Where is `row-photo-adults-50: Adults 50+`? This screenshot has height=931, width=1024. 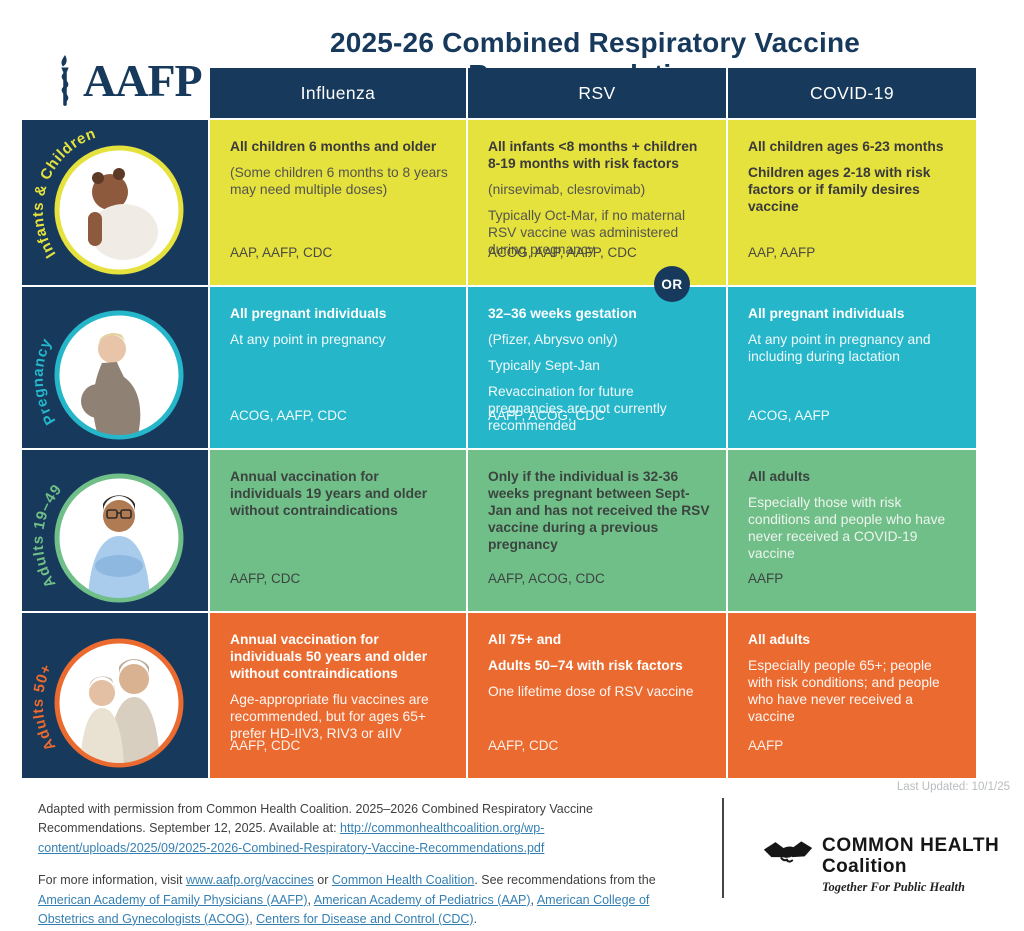 row-photo-adults-50: Adults 50+ is located at coordinates (107, 703).